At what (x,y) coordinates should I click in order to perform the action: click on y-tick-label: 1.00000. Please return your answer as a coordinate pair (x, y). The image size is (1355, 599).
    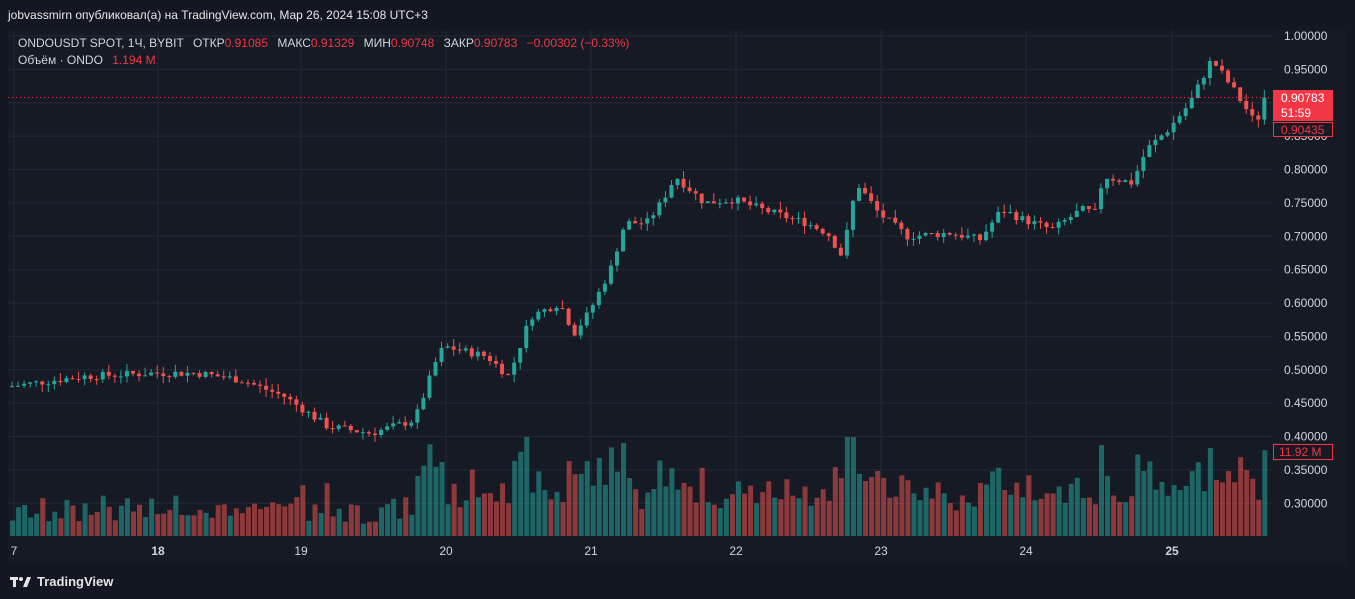
    Looking at the image, I should click on (1306, 36).